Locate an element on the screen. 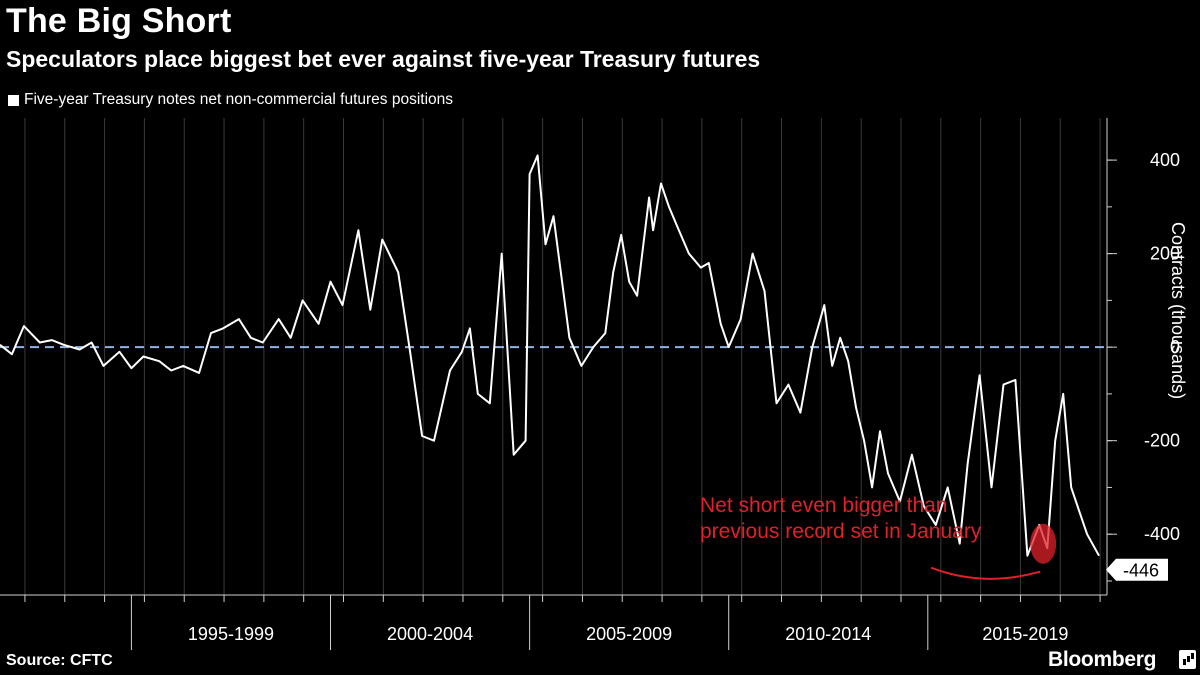 The height and width of the screenshot is (675, 1200). y-tick-label: -200 is located at coordinates (1162, 441).